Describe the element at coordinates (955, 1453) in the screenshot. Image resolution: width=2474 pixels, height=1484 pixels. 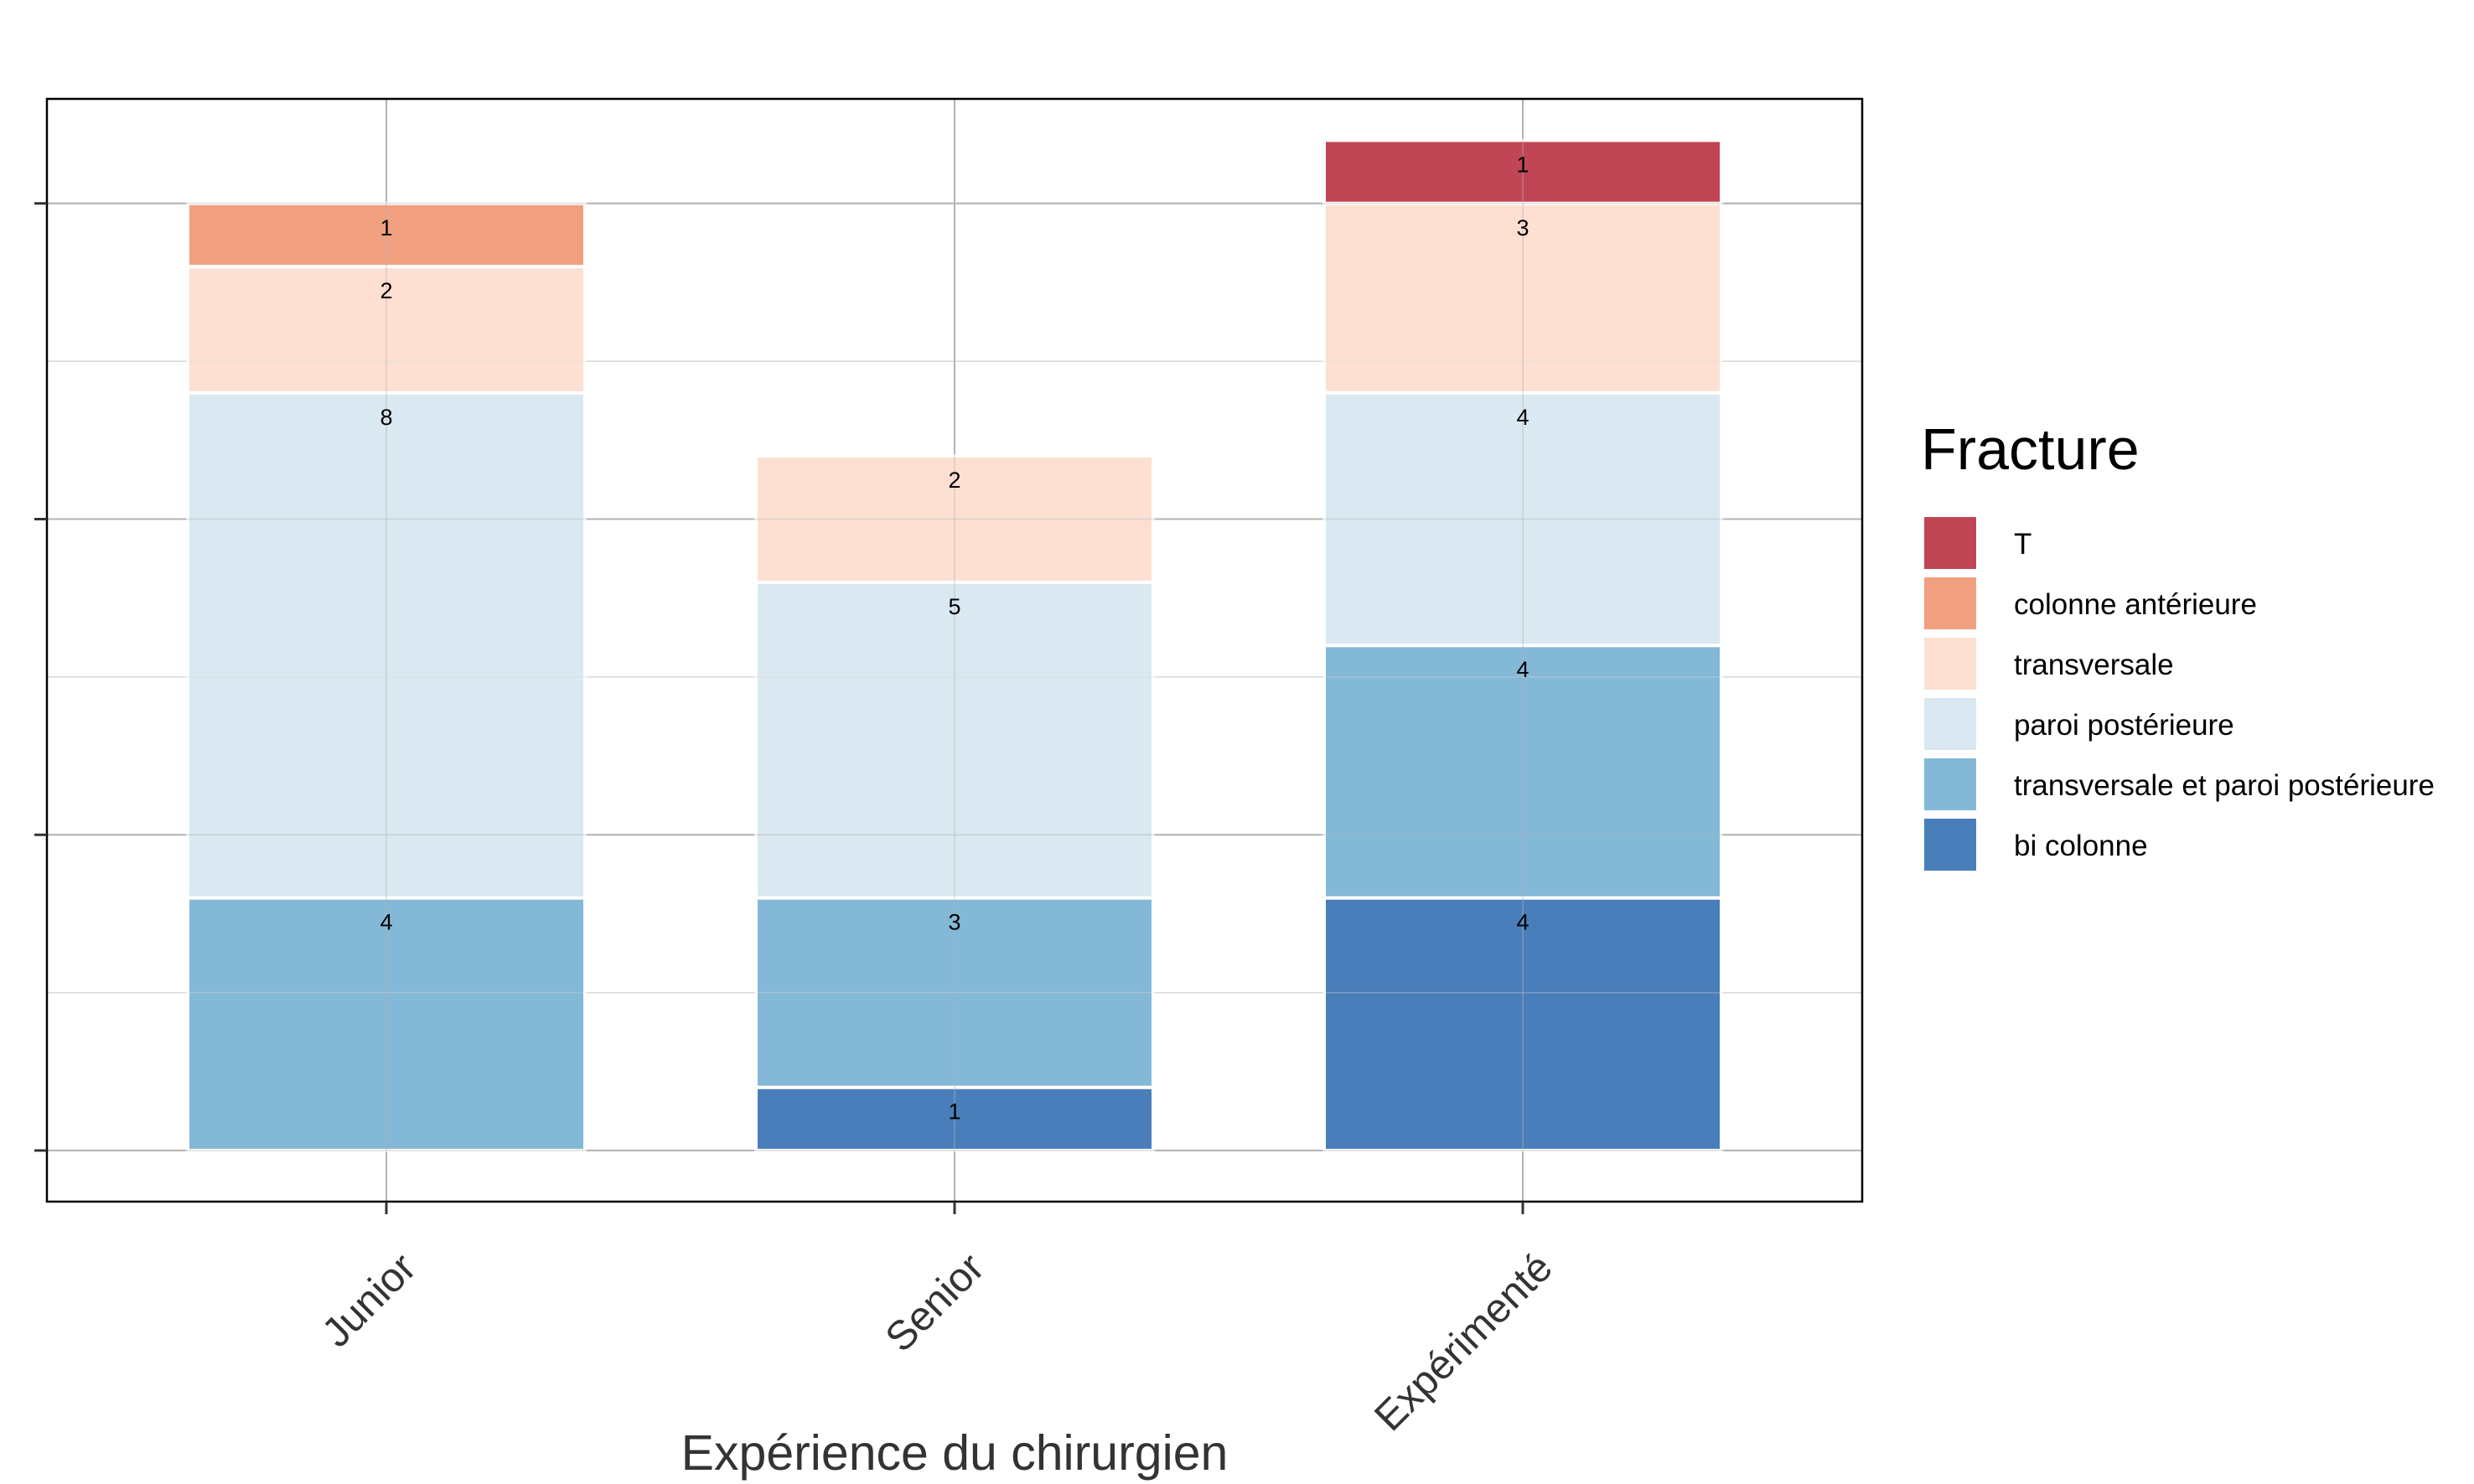
I see `x-axis-title: Expérience du chirurgien` at that location.